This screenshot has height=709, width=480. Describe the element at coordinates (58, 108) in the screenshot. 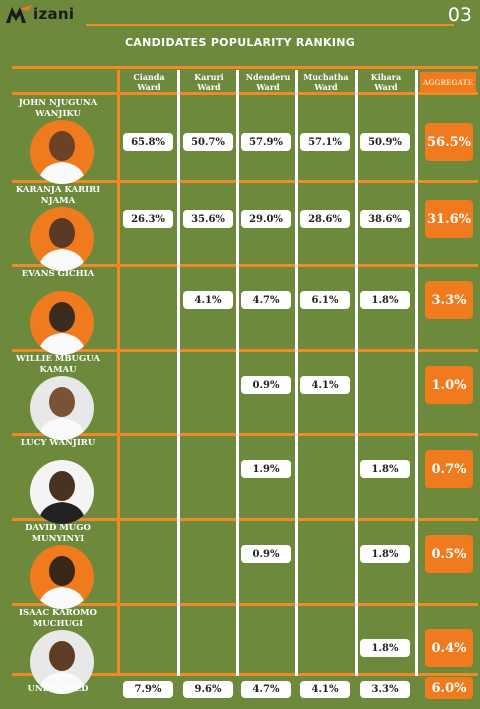

I see `candidate-name: JOHN NJUGUNA WANJIKU` at that location.